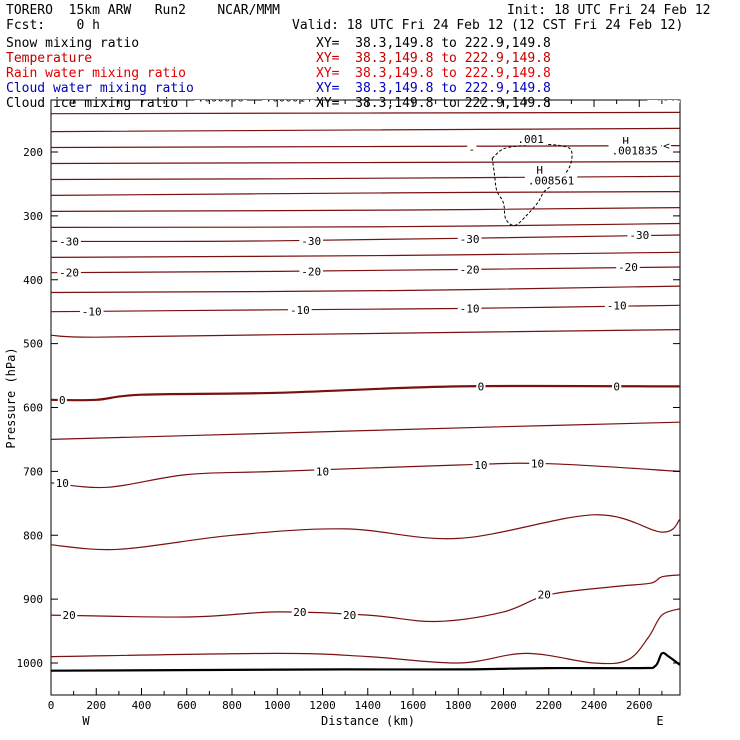 This screenshot has height=740, width=740. I want to click on cloud-ice-label: H, so click(539, 170).